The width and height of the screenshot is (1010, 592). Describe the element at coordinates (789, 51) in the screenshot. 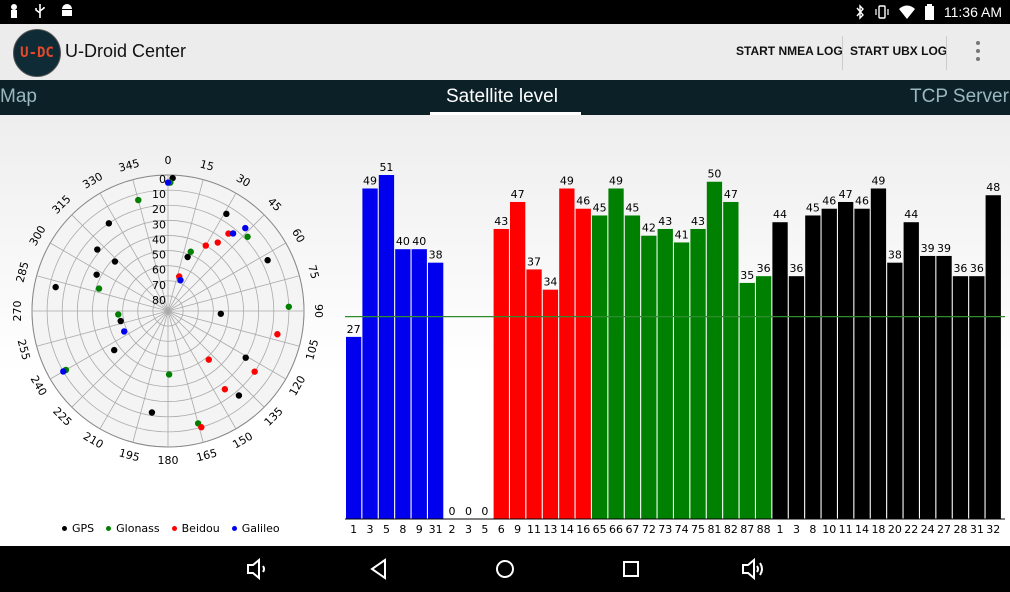

I see `start-nmea-log-button: START NMEA LOG` at that location.